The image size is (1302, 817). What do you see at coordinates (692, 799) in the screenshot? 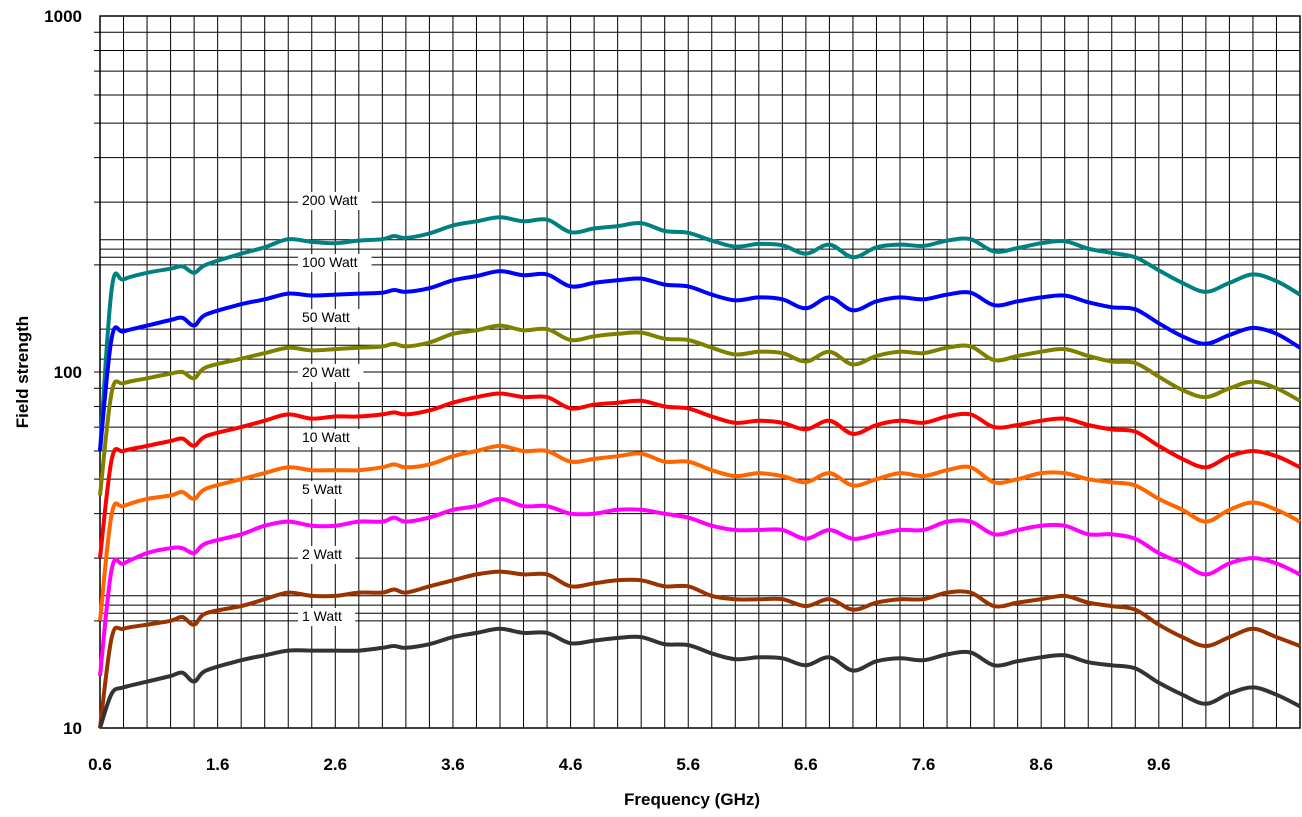
I see `x-axis-title: Frequency (GHz)` at bounding box center [692, 799].